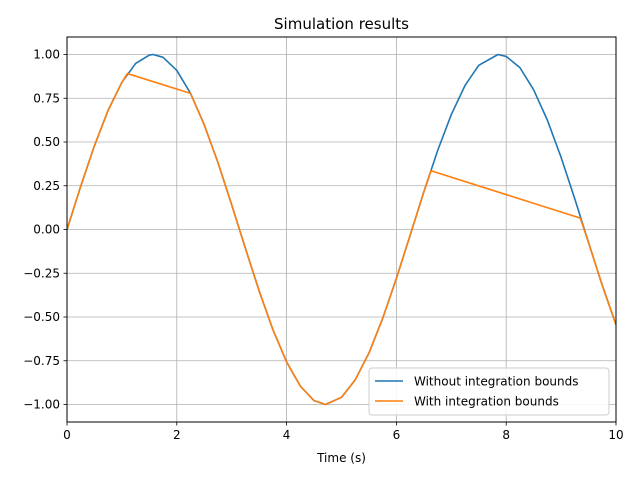  What do you see at coordinates (496, 382) in the screenshot?
I see `legend-label: Without integration bounds` at bounding box center [496, 382].